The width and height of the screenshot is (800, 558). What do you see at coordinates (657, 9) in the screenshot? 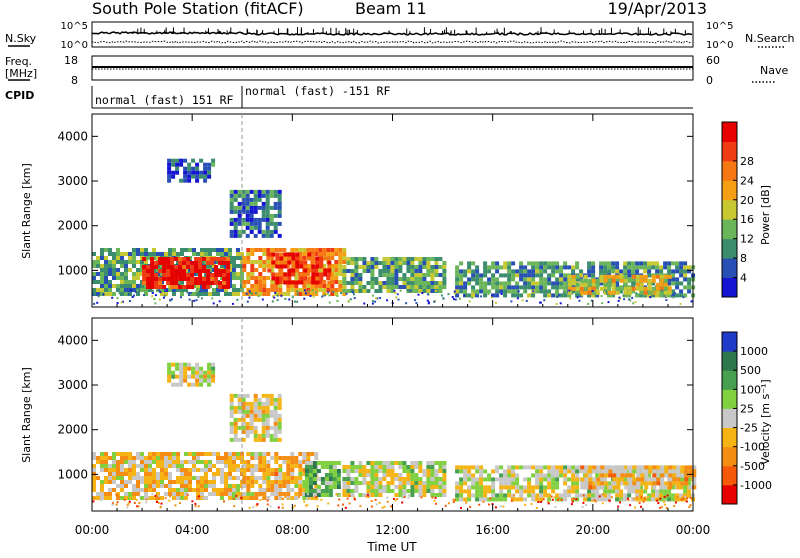
I see `date-title: 19/Apr/2013` at bounding box center [657, 9].